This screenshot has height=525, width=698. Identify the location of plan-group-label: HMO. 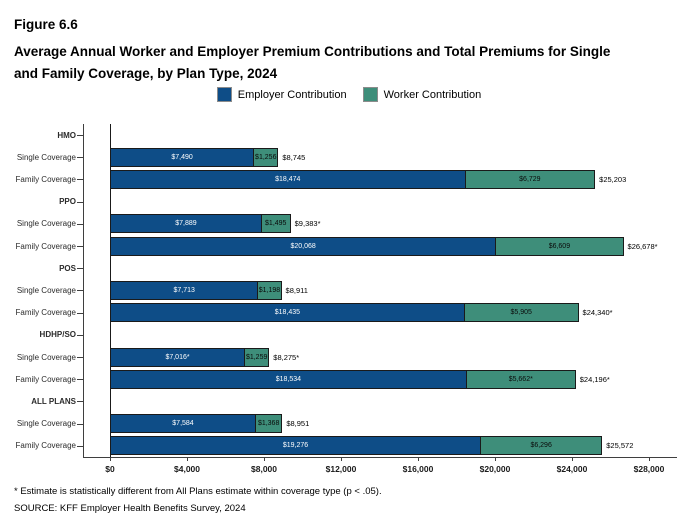
(66, 135).